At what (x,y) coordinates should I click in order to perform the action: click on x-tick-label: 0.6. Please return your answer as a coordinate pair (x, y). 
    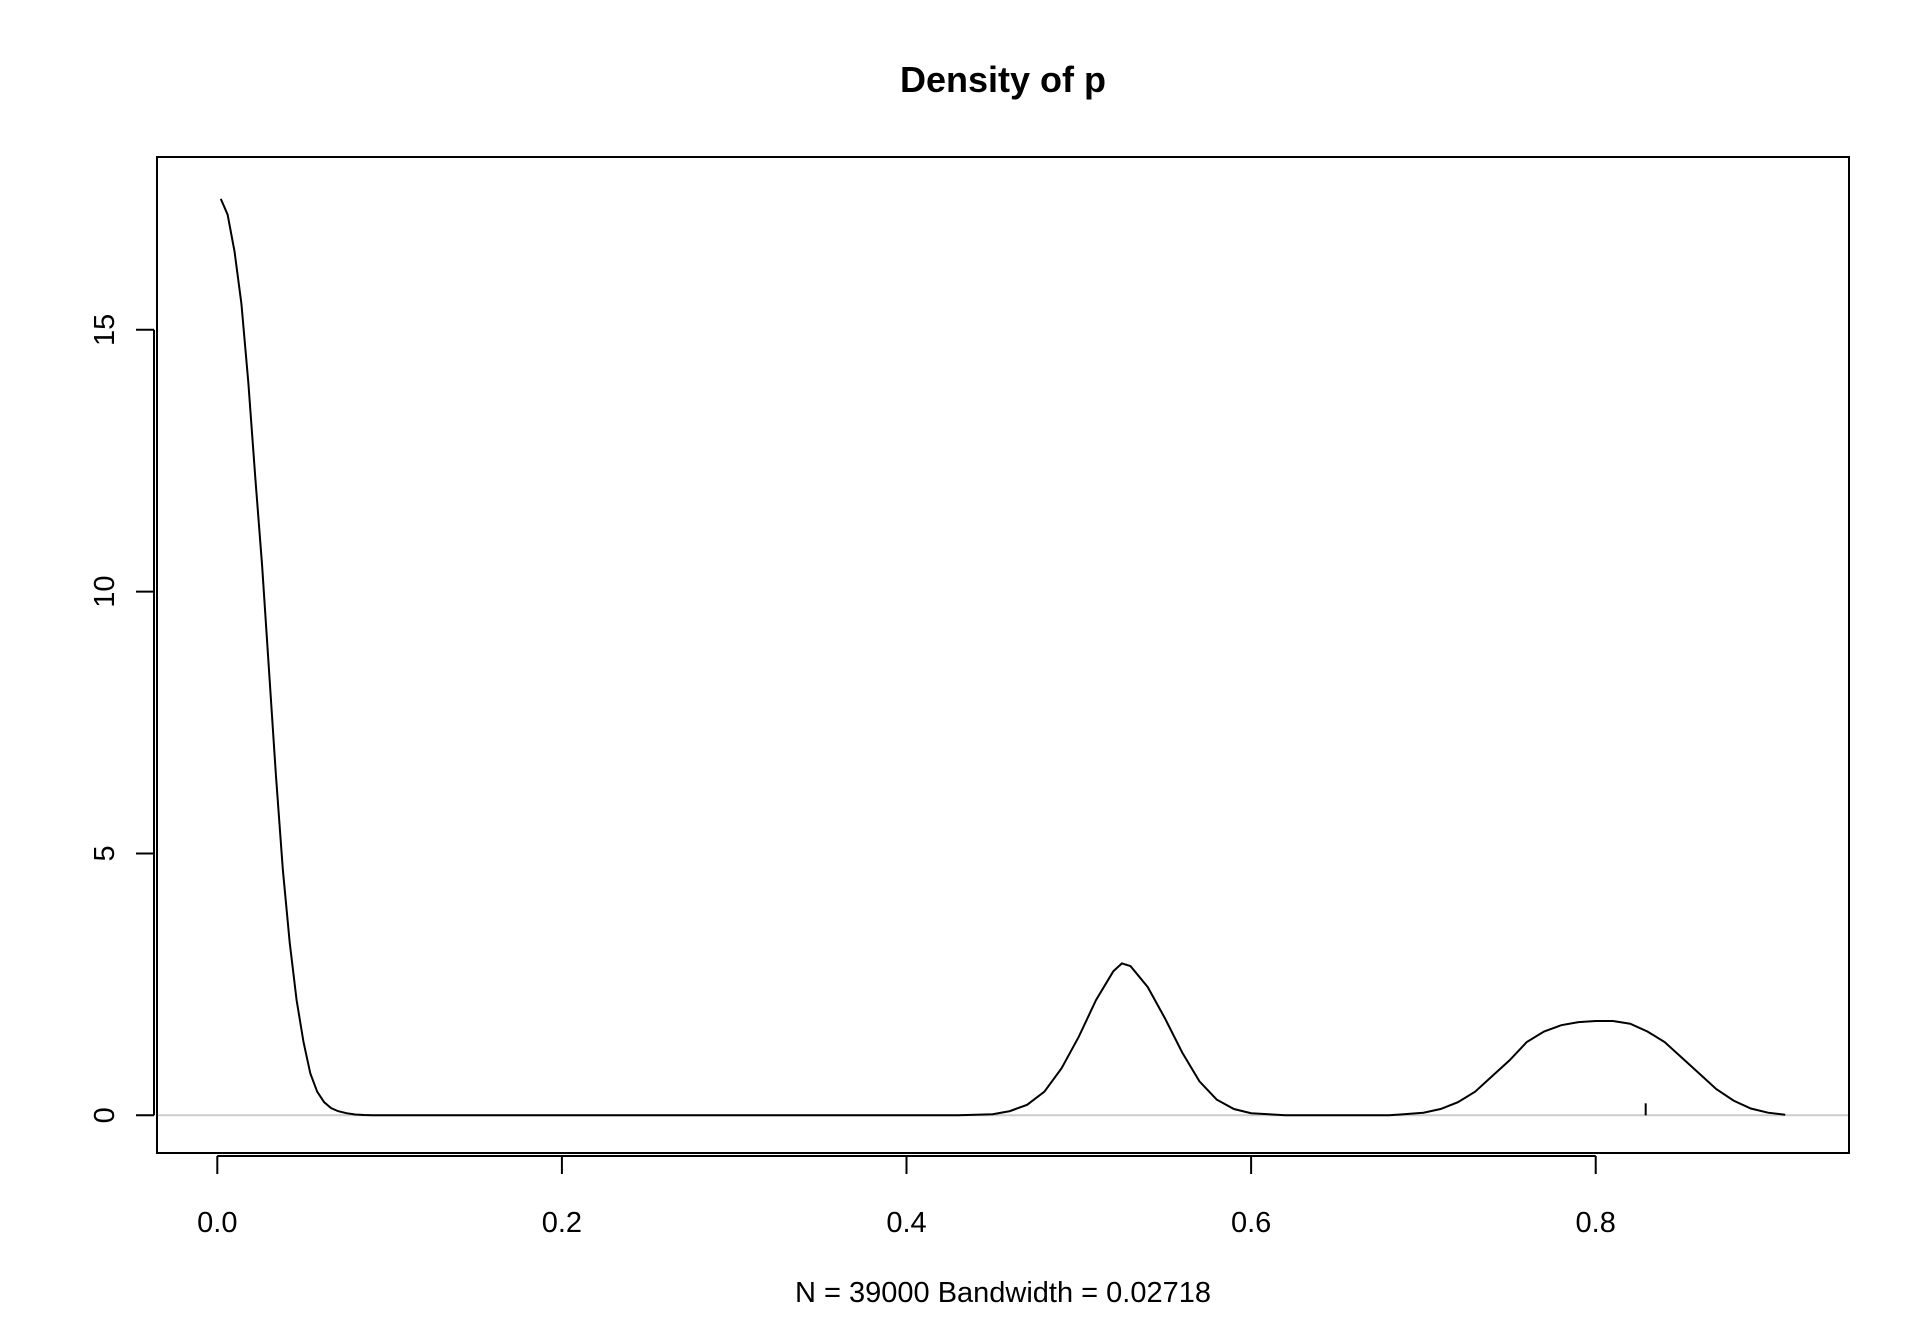
    Looking at the image, I should click on (1251, 1223).